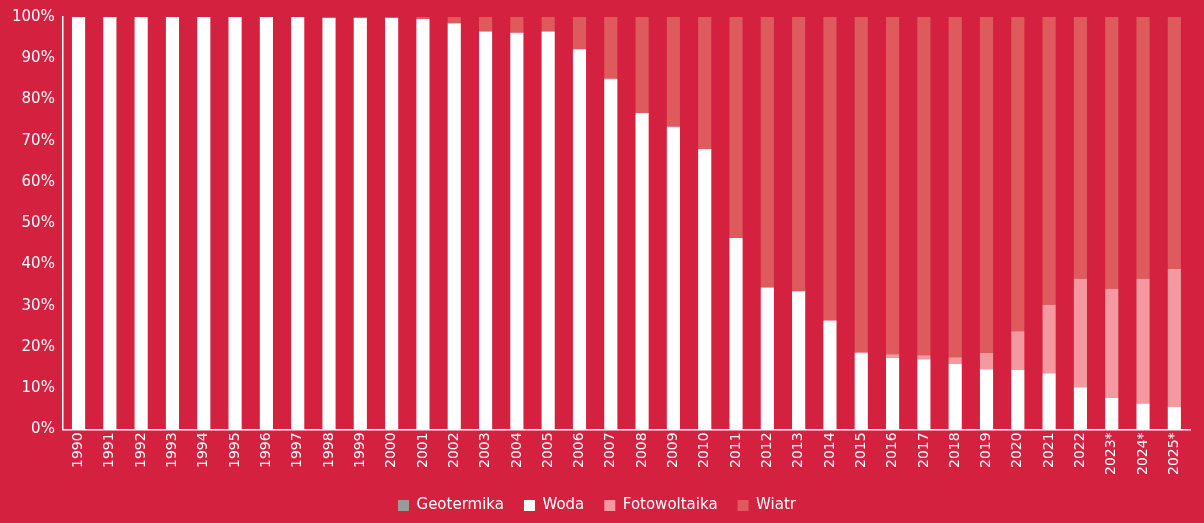 The image size is (1204, 523). I want to click on x-tick-label: 1991, so click(108, 450).